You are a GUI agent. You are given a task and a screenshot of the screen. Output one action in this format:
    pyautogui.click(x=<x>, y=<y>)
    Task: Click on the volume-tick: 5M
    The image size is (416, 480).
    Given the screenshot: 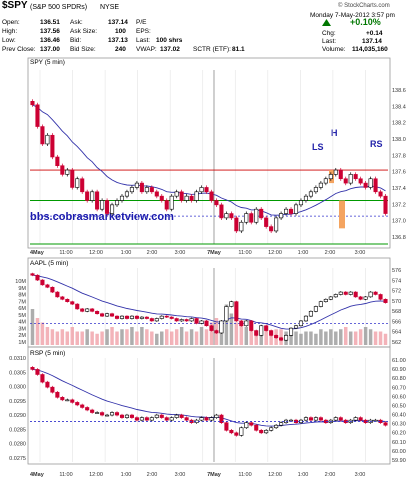 What is the action you would take?
    pyautogui.click(x=22, y=316)
    